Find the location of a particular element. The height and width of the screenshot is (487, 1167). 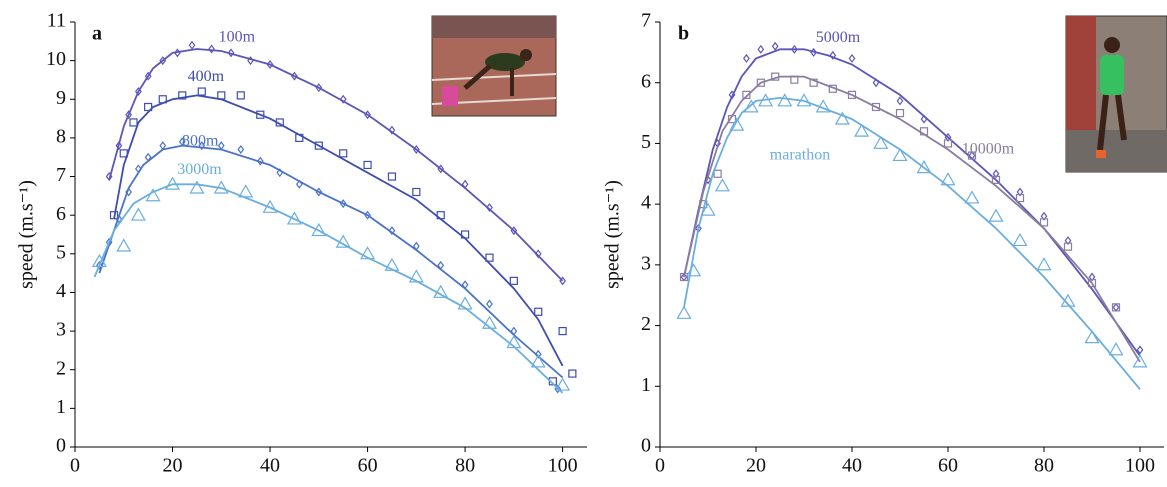

series-label: 800m is located at coordinates (200, 140).